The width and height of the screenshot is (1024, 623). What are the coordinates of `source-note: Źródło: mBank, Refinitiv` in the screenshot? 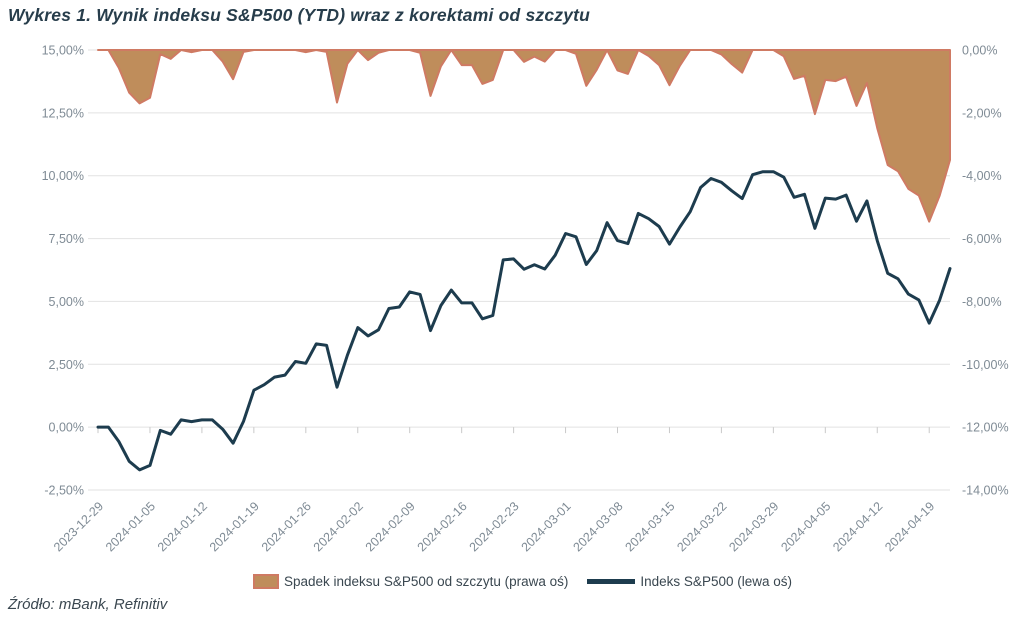 It's located at (88, 604).